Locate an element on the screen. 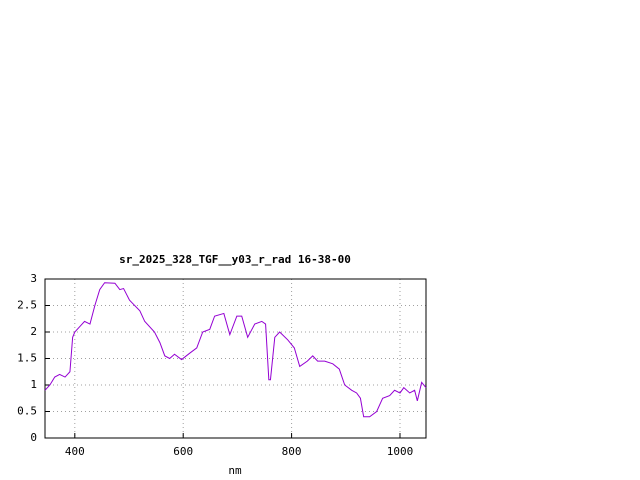 The image size is (640, 480). x-tick-label: 1000 is located at coordinates (400, 451).